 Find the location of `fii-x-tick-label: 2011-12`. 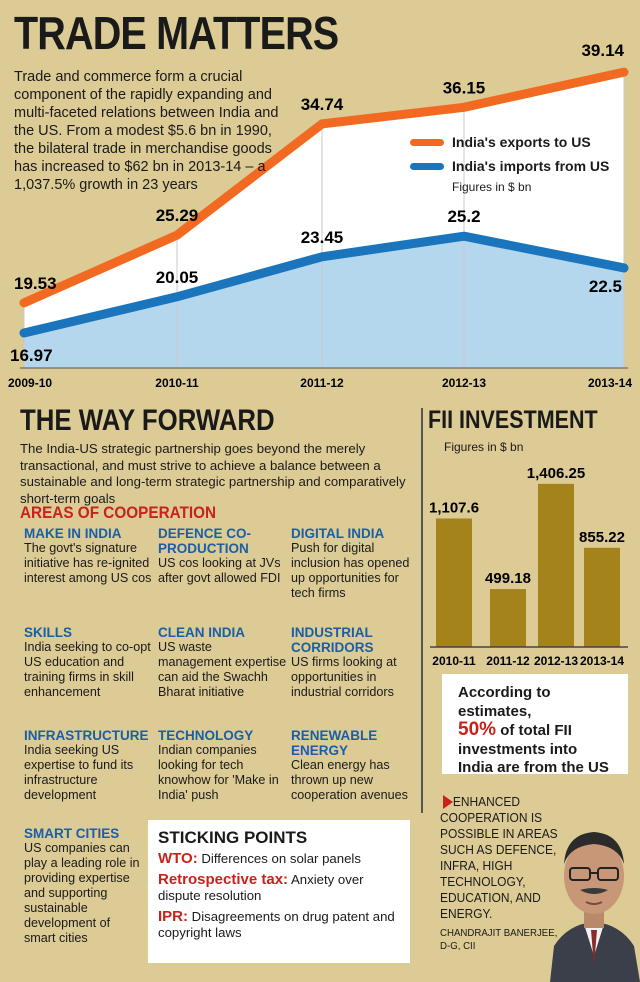

fii-x-tick-label: 2011-12 is located at coordinates (508, 661).